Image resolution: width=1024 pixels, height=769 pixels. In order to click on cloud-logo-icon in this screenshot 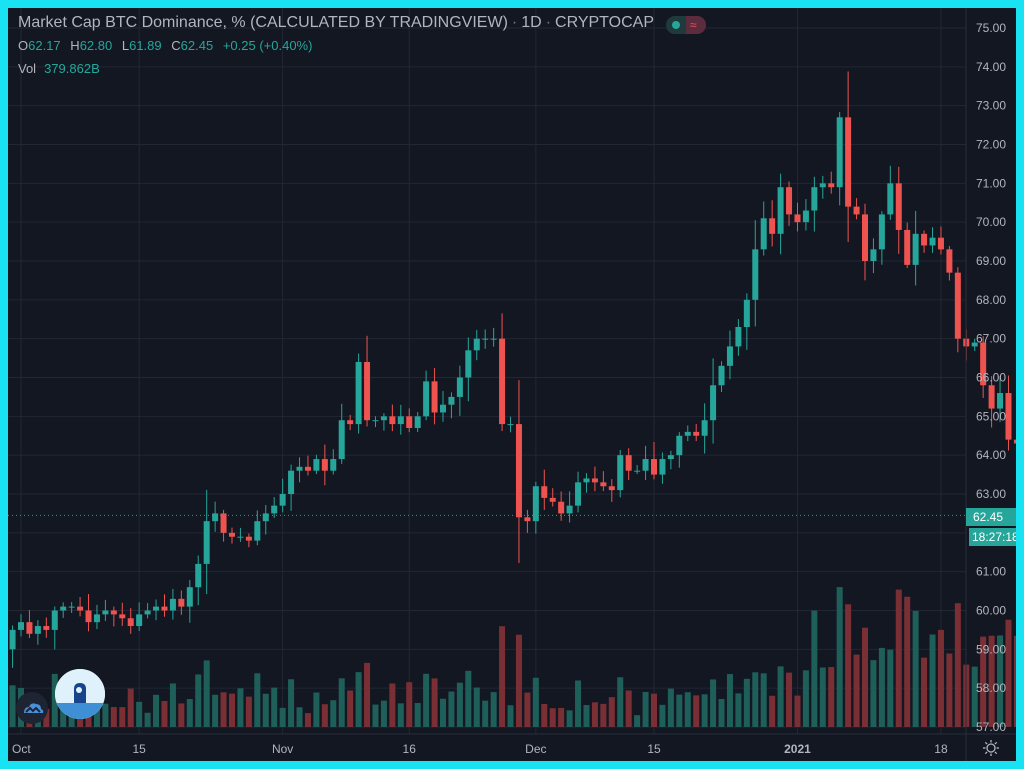, I will do `click(32, 708)`.